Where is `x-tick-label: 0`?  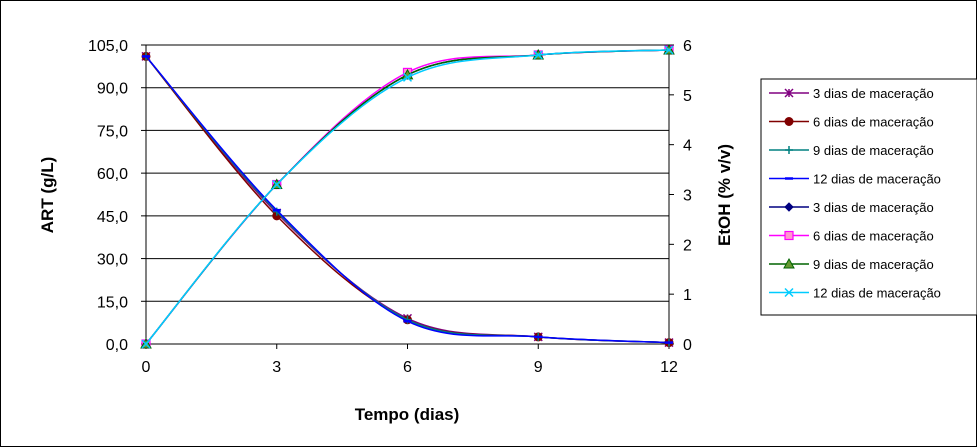
x-tick-label: 0 is located at coordinates (146, 367).